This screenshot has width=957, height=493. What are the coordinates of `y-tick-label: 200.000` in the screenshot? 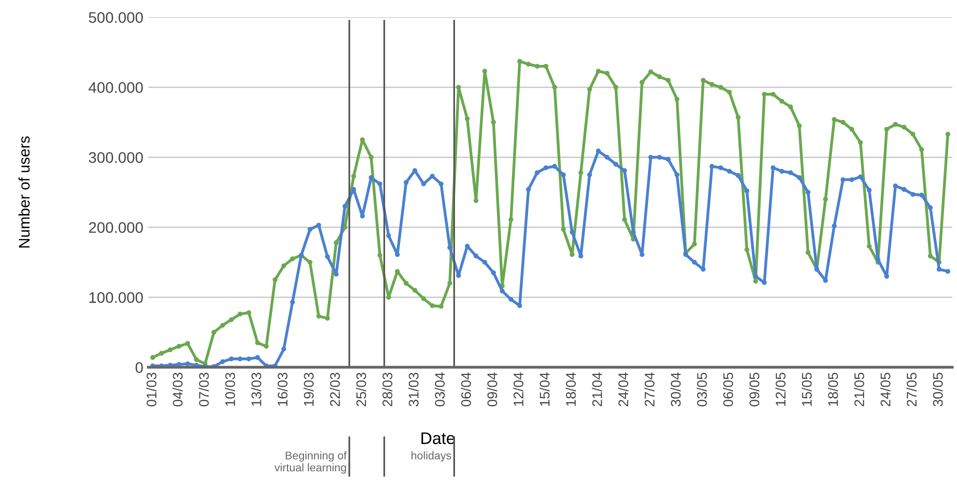 It's located at (116, 227).